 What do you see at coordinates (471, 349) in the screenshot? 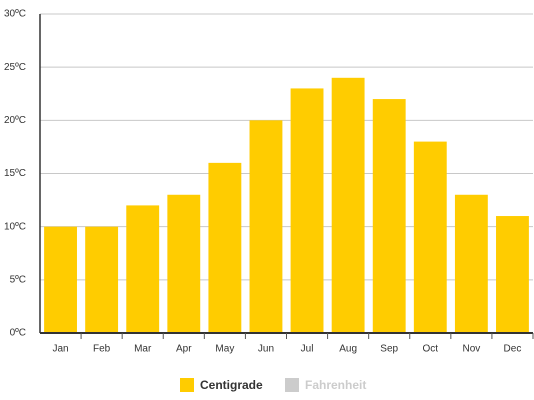
I see `x-tick-label: Nov` at bounding box center [471, 349].